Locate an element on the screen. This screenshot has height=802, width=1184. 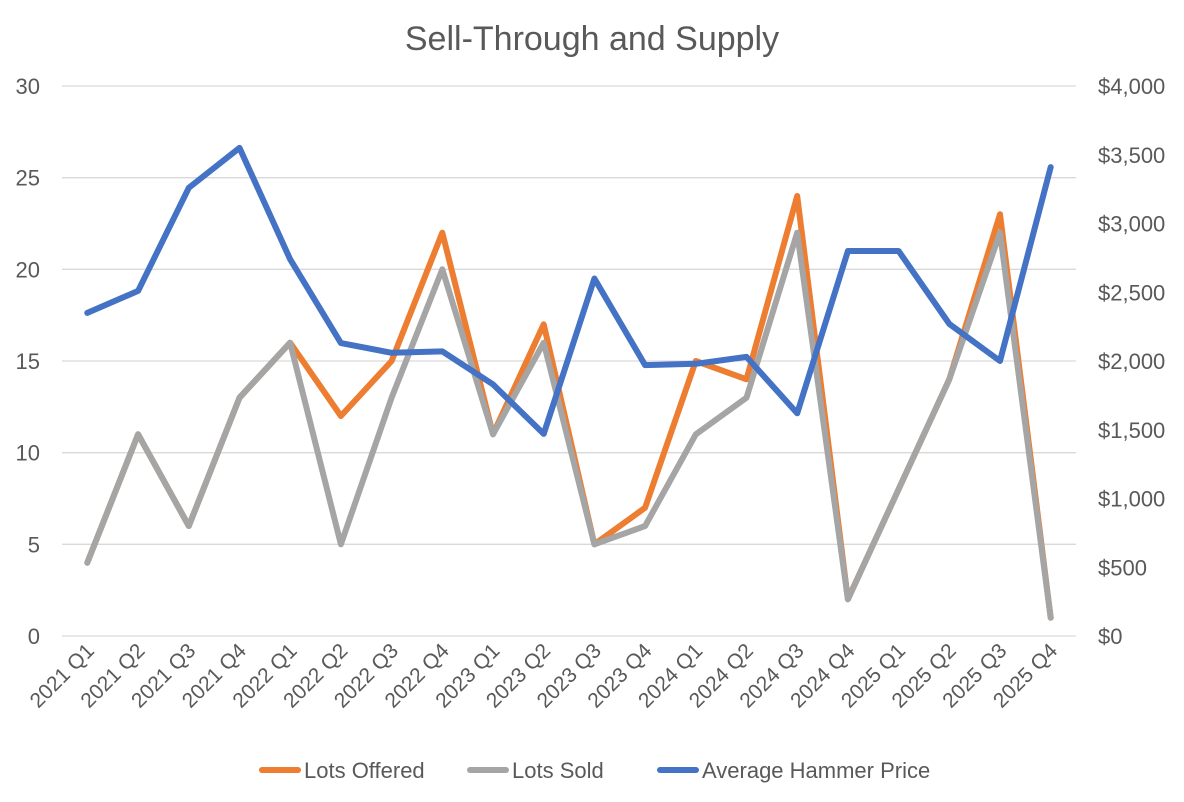
right-tick-label: $3,000 is located at coordinates (1131, 224).